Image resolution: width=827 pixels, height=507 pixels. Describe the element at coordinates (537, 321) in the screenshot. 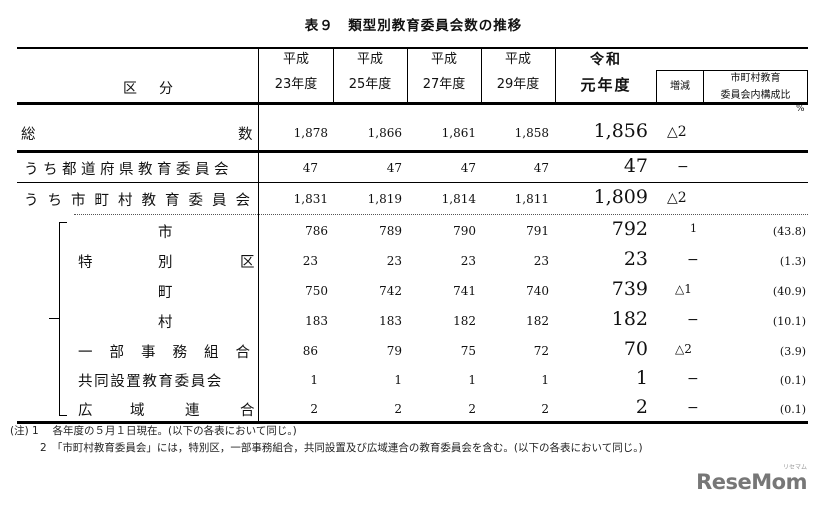

I see `value-h29: 182` at that location.